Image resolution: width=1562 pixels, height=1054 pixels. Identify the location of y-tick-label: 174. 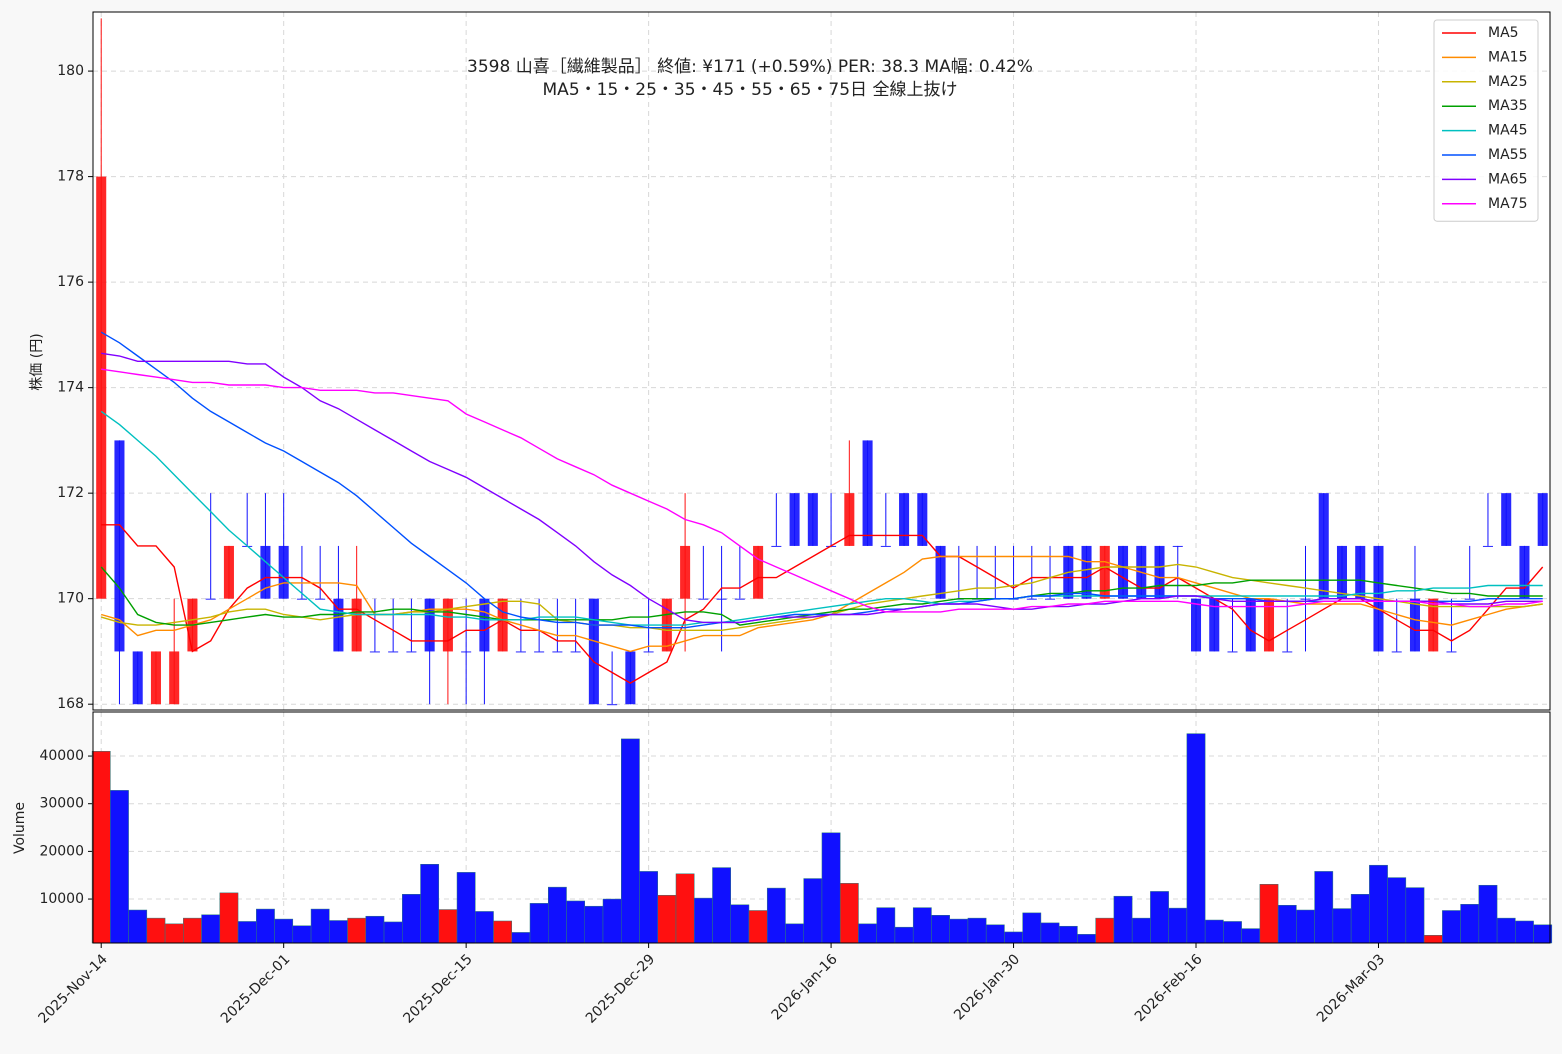
(70, 388).